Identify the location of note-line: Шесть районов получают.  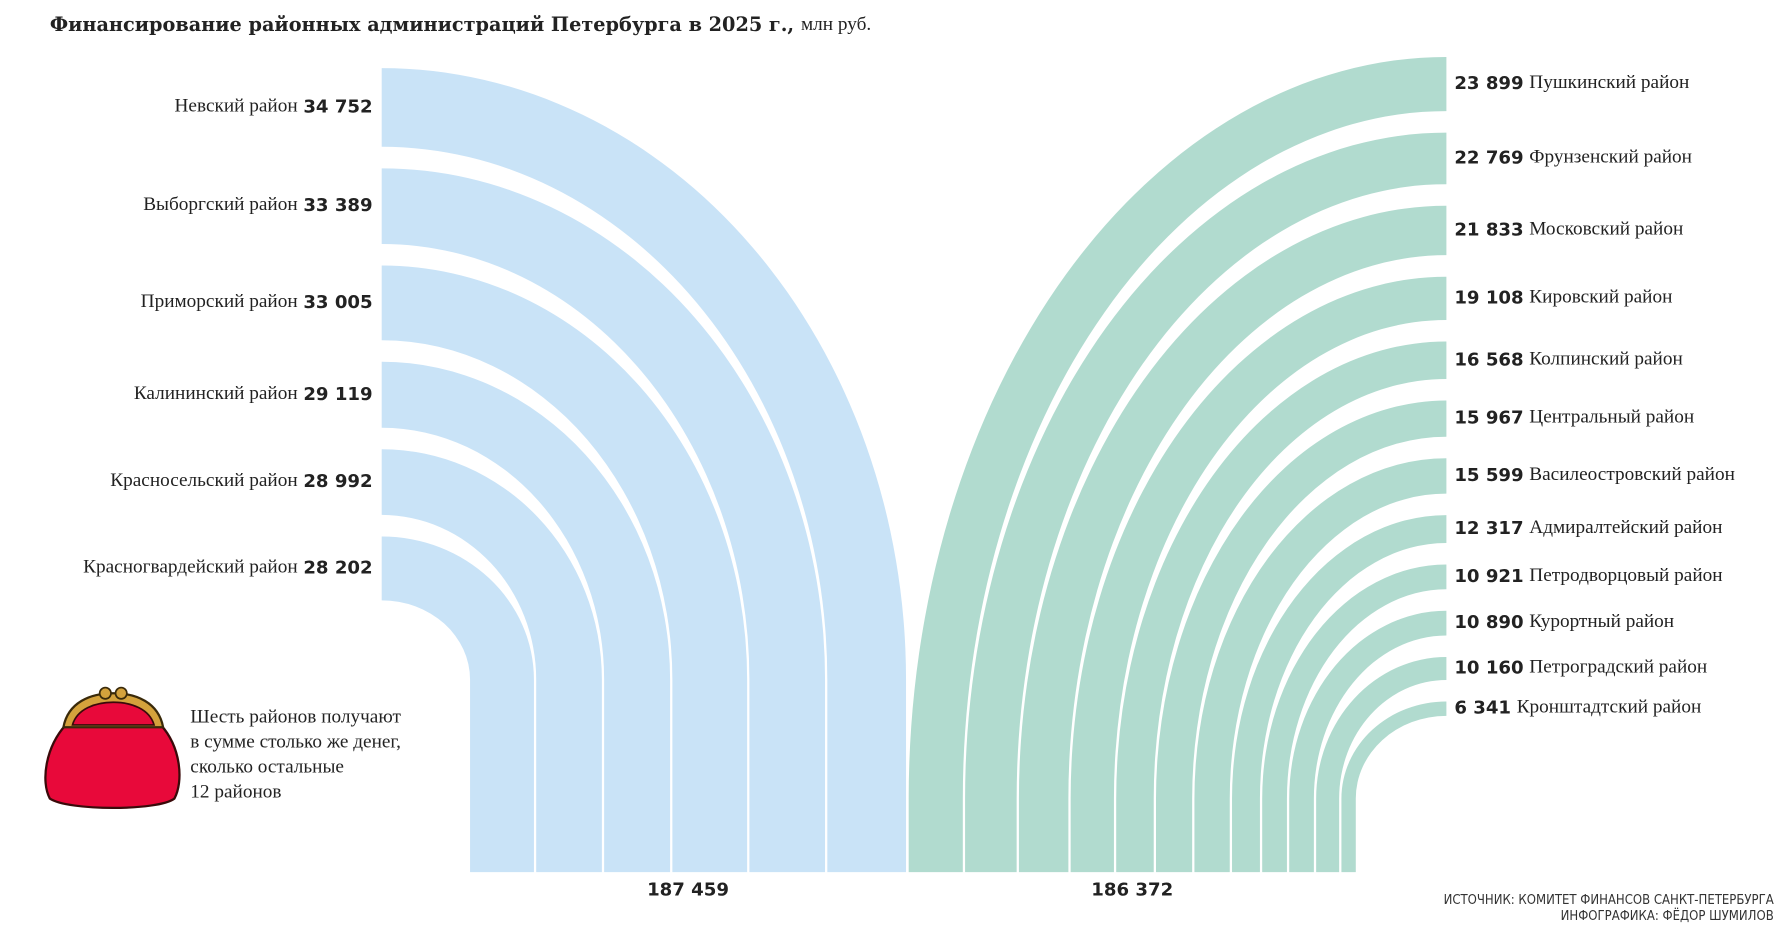
(295, 717).